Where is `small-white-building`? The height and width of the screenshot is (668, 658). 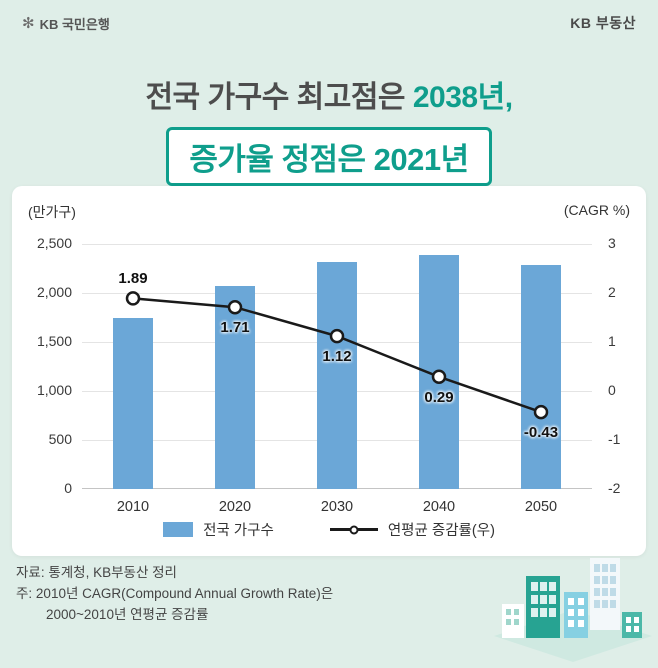
small-white-building is located at coordinates (513, 621).